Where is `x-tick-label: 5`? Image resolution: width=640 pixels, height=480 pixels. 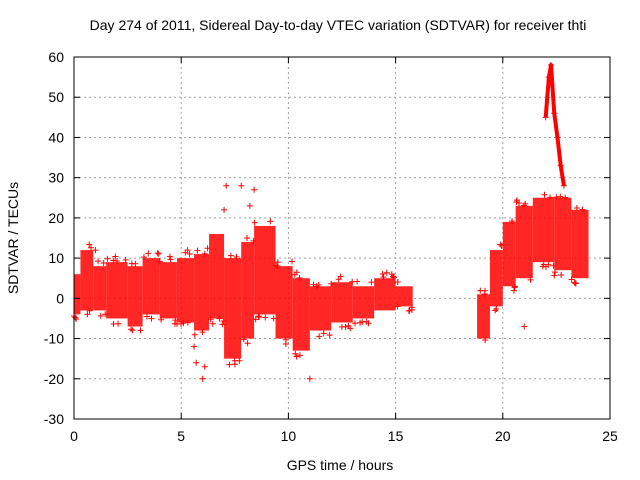
x-tick-label: 5 is located at coordinates (181, 436).